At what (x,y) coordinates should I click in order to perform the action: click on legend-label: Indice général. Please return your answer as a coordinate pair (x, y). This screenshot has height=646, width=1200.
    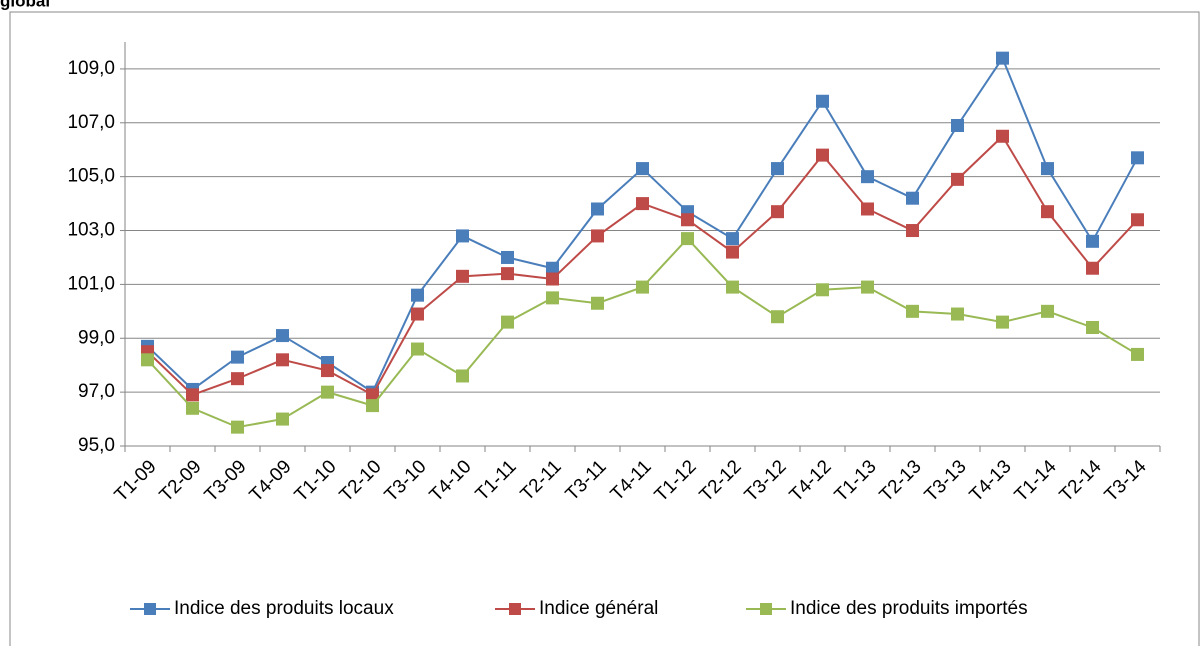
    Looking at the image, I should click on (598, 608).